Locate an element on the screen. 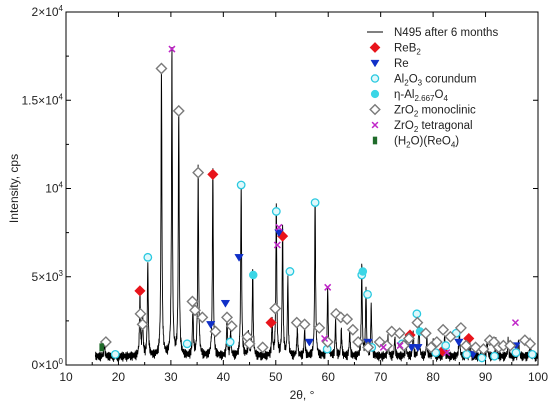 The image size is (550, 405). x-tick-label: 80 is located at coordinates (433, 377).